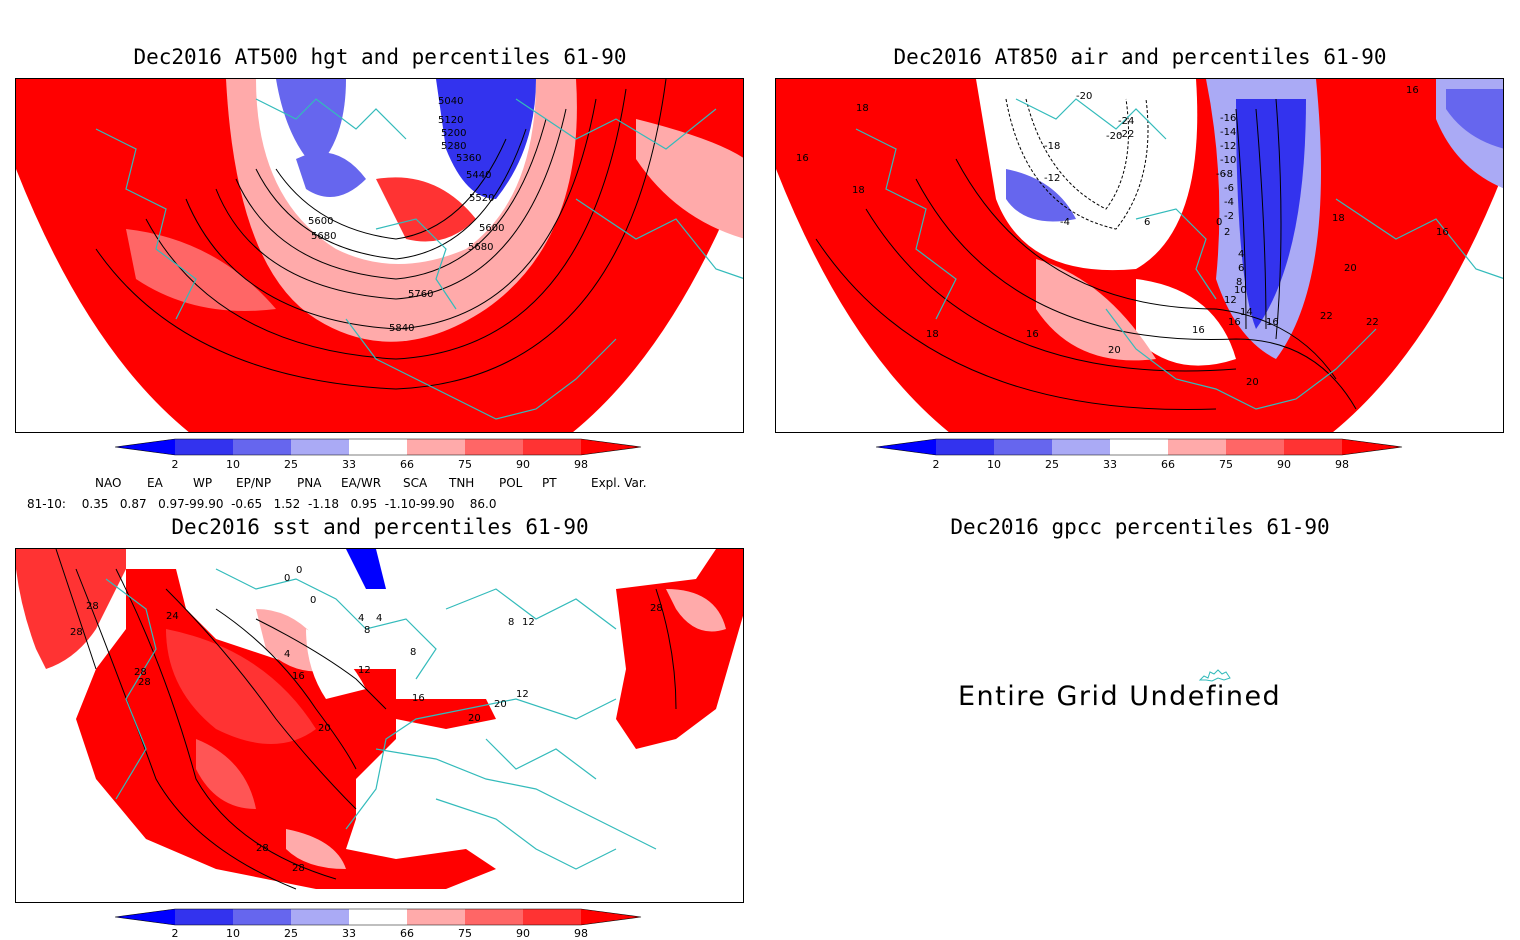 This screenshot has width=1520, height=940. I want to click on contour-label: 24, so click(172, 616).